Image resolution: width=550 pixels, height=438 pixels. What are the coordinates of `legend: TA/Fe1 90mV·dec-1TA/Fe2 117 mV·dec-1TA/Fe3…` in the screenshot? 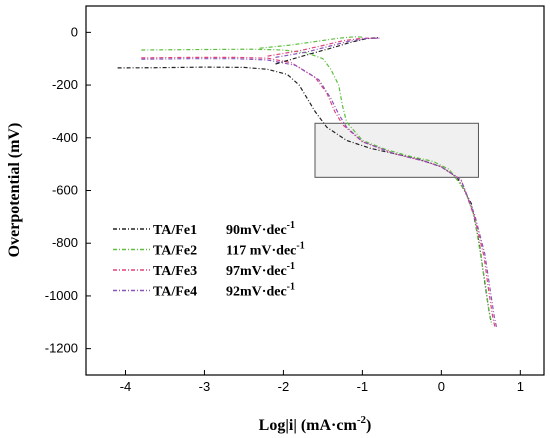 It's located at (209, 260).